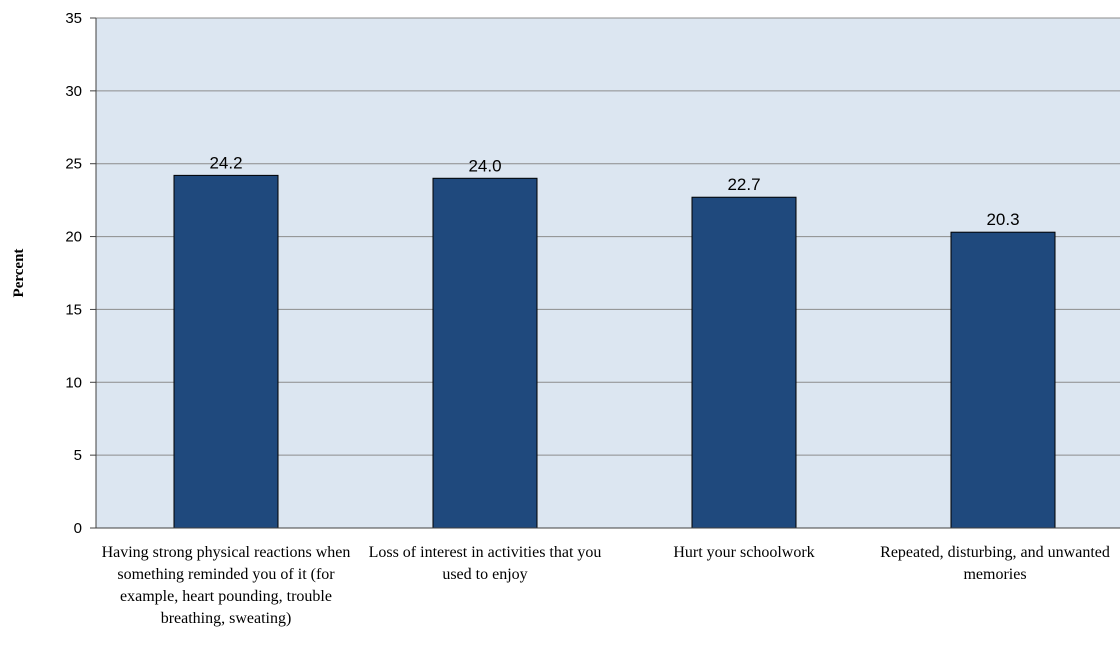 The width and height of the screenshot is (1120, 660). Describe the element at coordinates (78, 528) in the screenshot. I see `y-tick-label: 0` at that location.